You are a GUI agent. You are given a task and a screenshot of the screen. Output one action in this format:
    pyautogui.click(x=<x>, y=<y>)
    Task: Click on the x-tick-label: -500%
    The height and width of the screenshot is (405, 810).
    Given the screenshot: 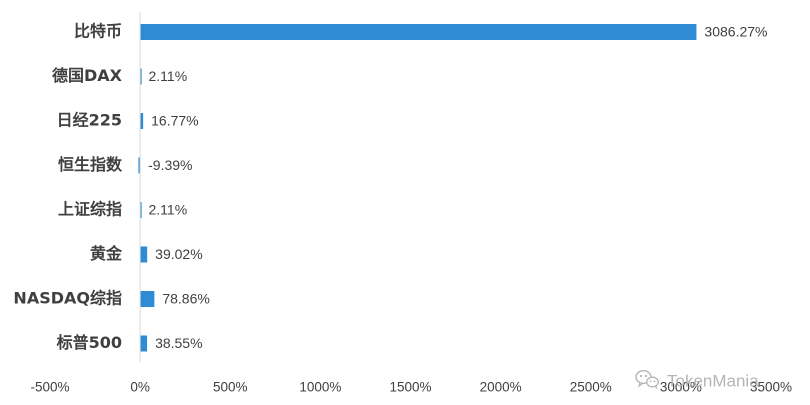 What is the action you would take?
    pyautogui.click(x=49, y=387)
    